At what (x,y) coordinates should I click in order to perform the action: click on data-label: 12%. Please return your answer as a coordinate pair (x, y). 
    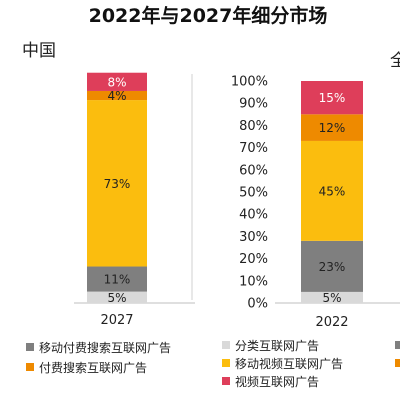
    Looking at the image, I should click on (332, 128).